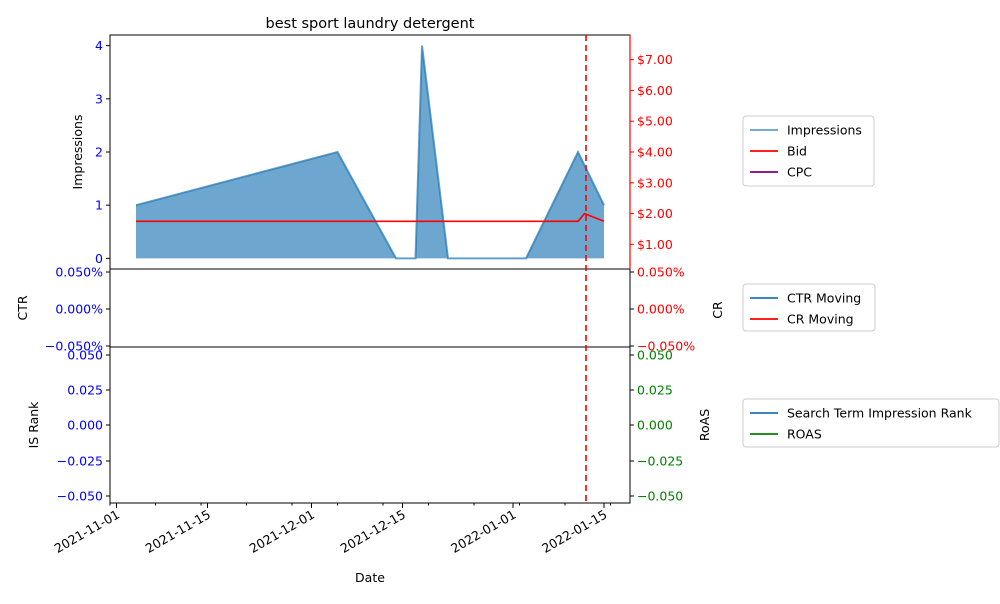 The height and width of the screenshot is (604, 1000). Describe the element at coordinates (661, 309) in the screenshot. I see `y2-tick-label: 0.000%` at that location.